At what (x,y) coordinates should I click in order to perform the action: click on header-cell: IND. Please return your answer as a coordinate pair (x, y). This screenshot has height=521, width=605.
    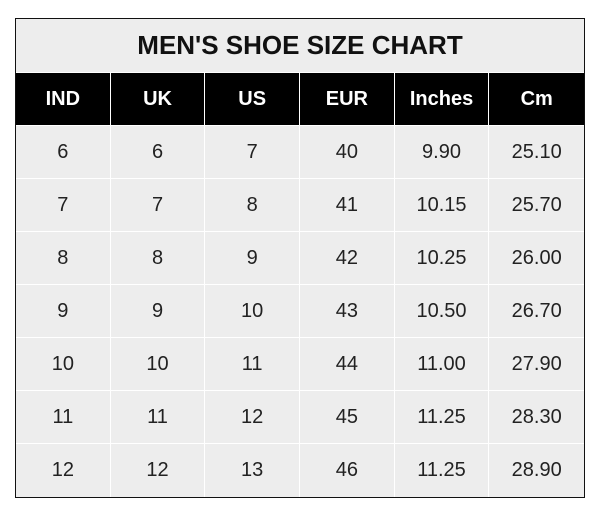
    Looking at the image, I should click on (63, 99).